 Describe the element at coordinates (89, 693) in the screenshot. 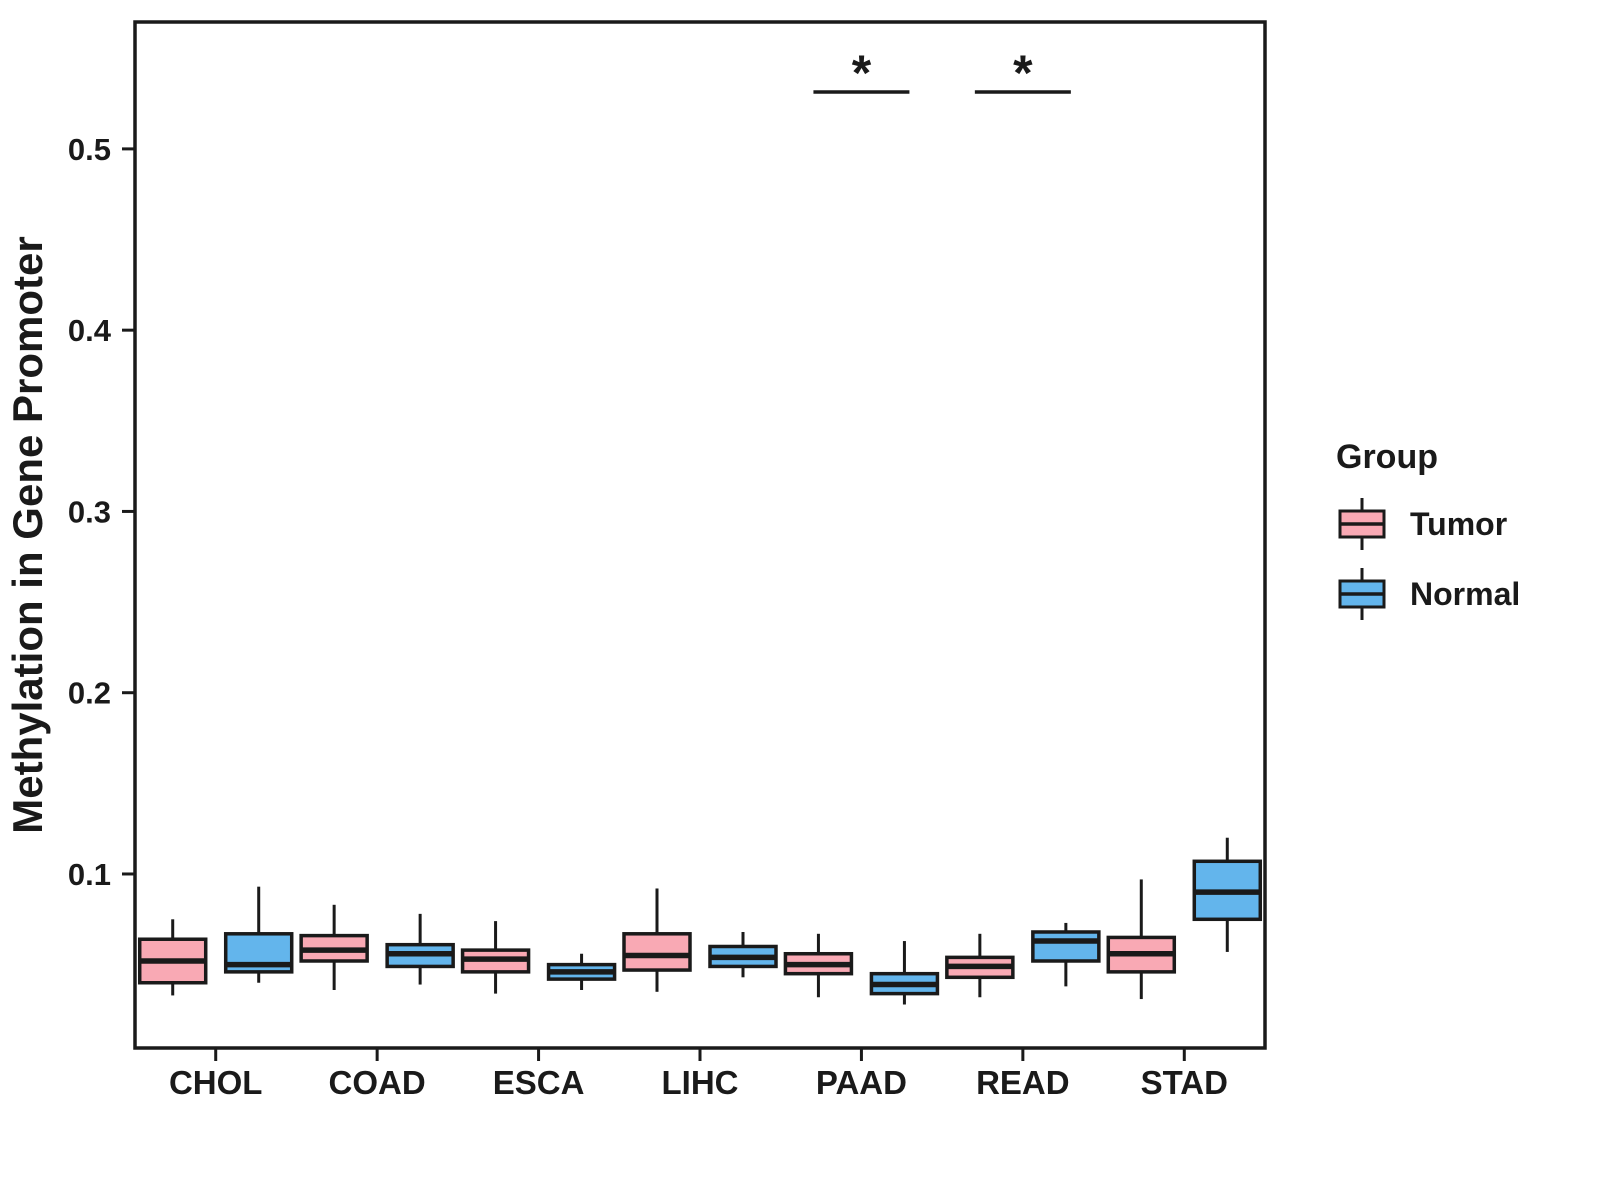

I see `y-axis-tick-label: 0.2` at that location.